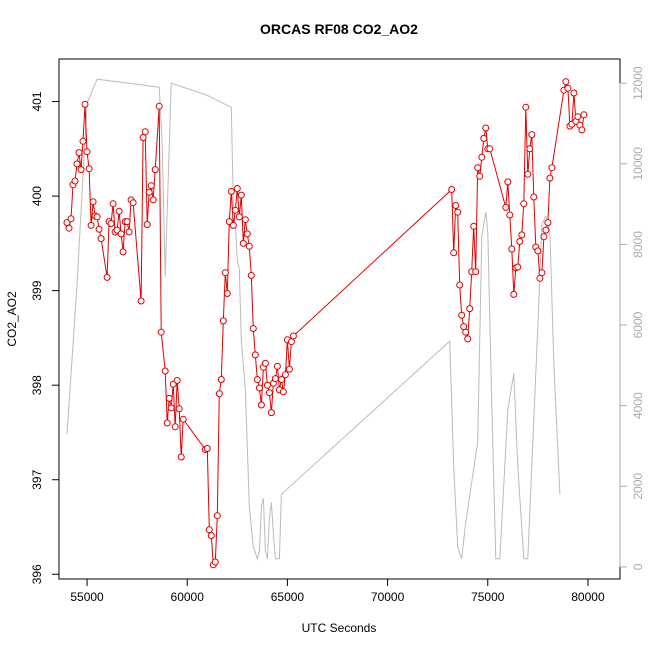 The height and width of the screenshot is (650, 650). I want to click on x-axis: 55000 60000 65000 70000 75000 80000, so click(337, 591).